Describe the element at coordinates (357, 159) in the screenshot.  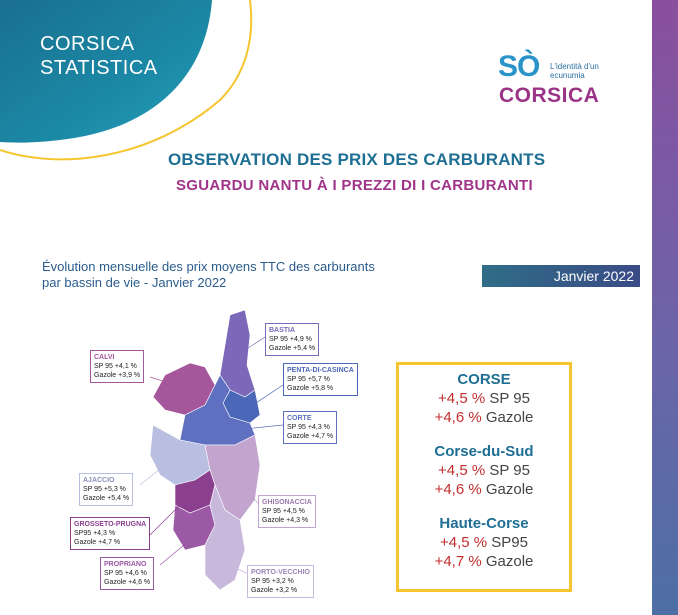
I see `page-title: OBSERVATION DES PRIX DES CARBURANTS` at that location.